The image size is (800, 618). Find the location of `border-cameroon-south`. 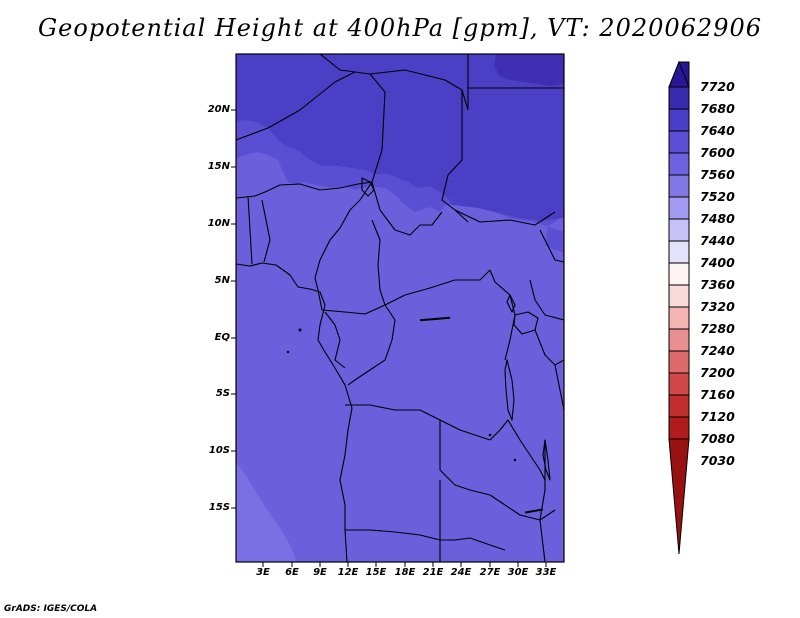

border-cameroon-south is located at coordinates (351, 302).